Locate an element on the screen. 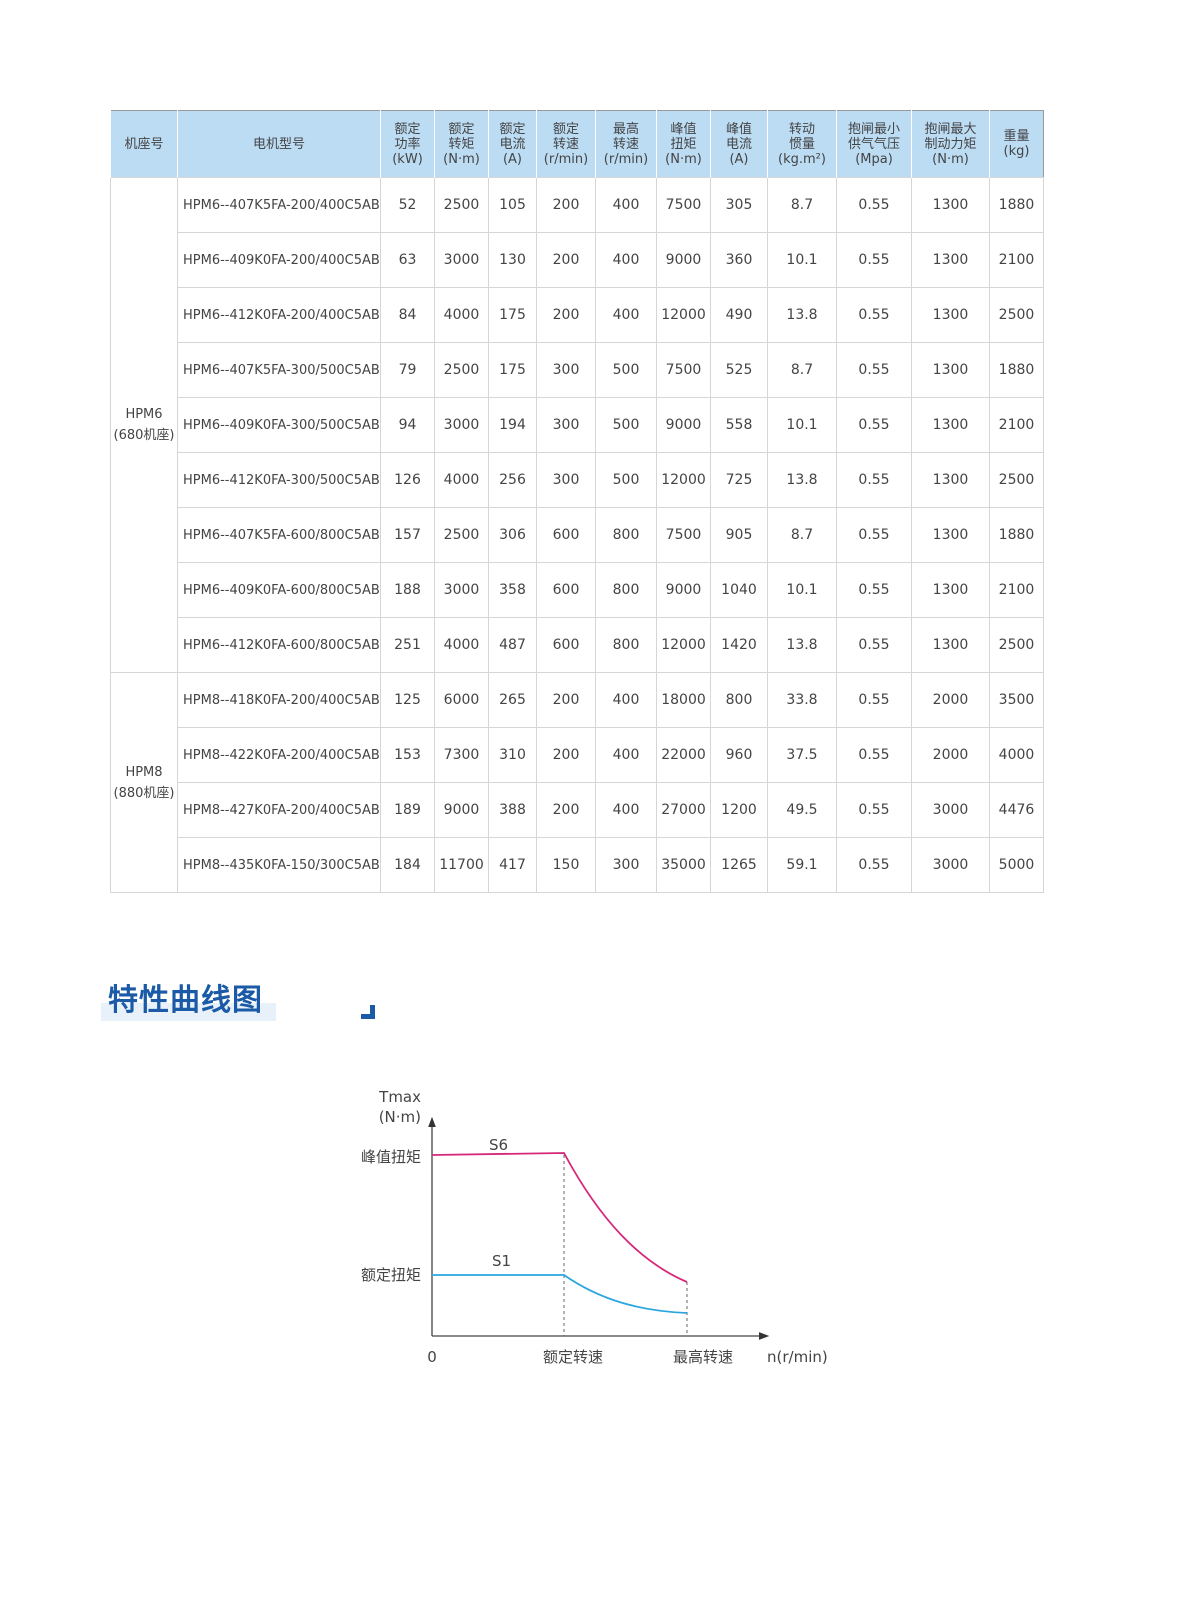 This screenshot has width=1178, height=1600. header-line: (Mpa) is located at coordinates (874, 159).